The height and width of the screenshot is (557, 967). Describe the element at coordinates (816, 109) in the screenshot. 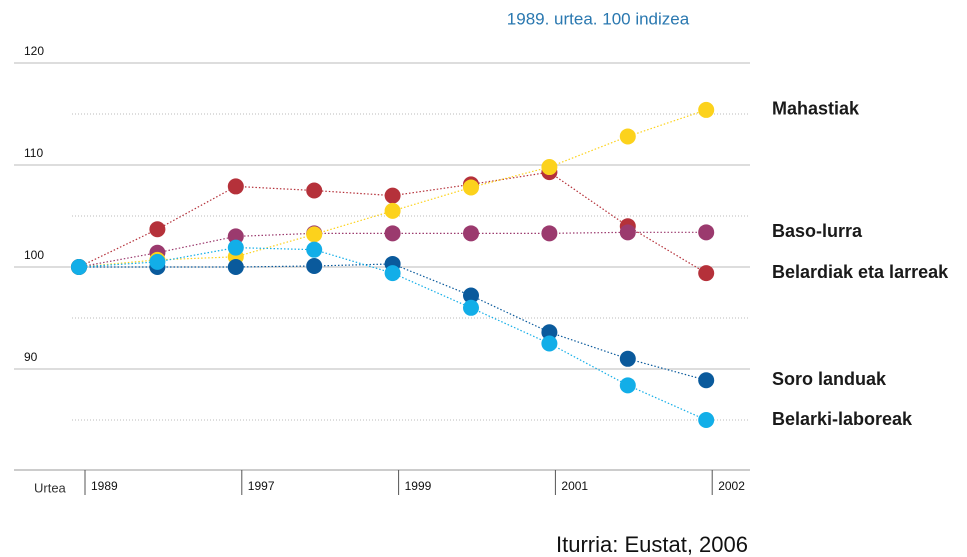

I see `legend-label: Mahastiak` at that location.